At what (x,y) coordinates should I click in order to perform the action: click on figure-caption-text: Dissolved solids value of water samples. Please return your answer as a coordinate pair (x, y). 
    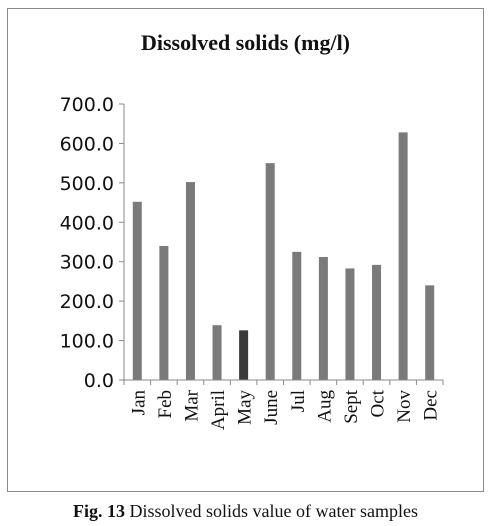
    Looking at the image, I should click on (273, 511).